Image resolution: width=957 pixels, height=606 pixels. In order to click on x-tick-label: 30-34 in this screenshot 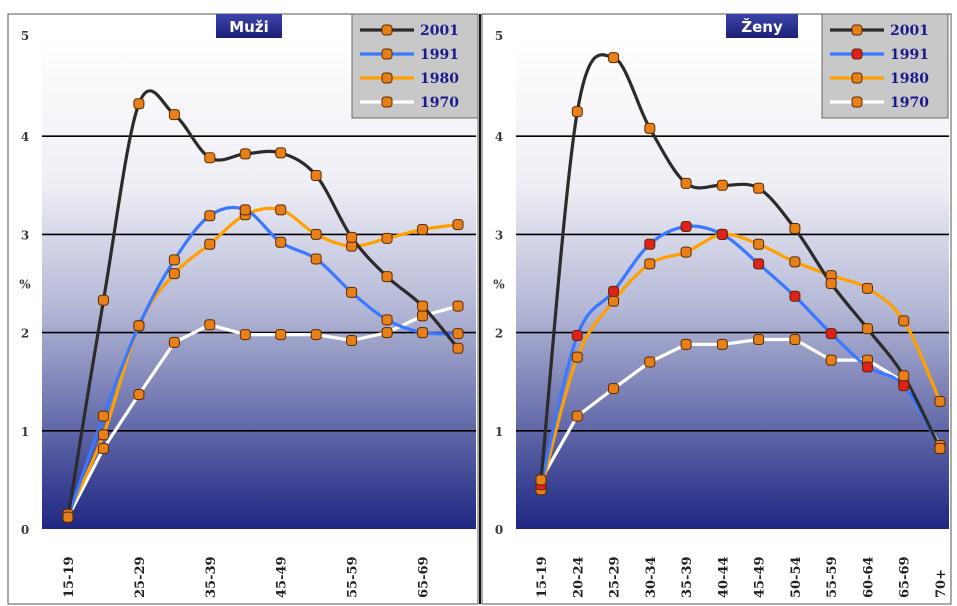, I will do `click(651, 577)`.